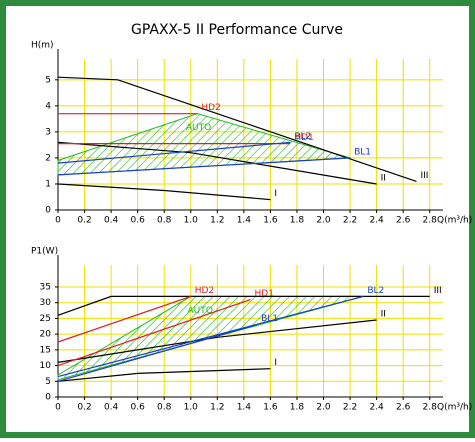 The image size is (475, 442). I want to click on y-tick-label: 35, so click(45, 288).